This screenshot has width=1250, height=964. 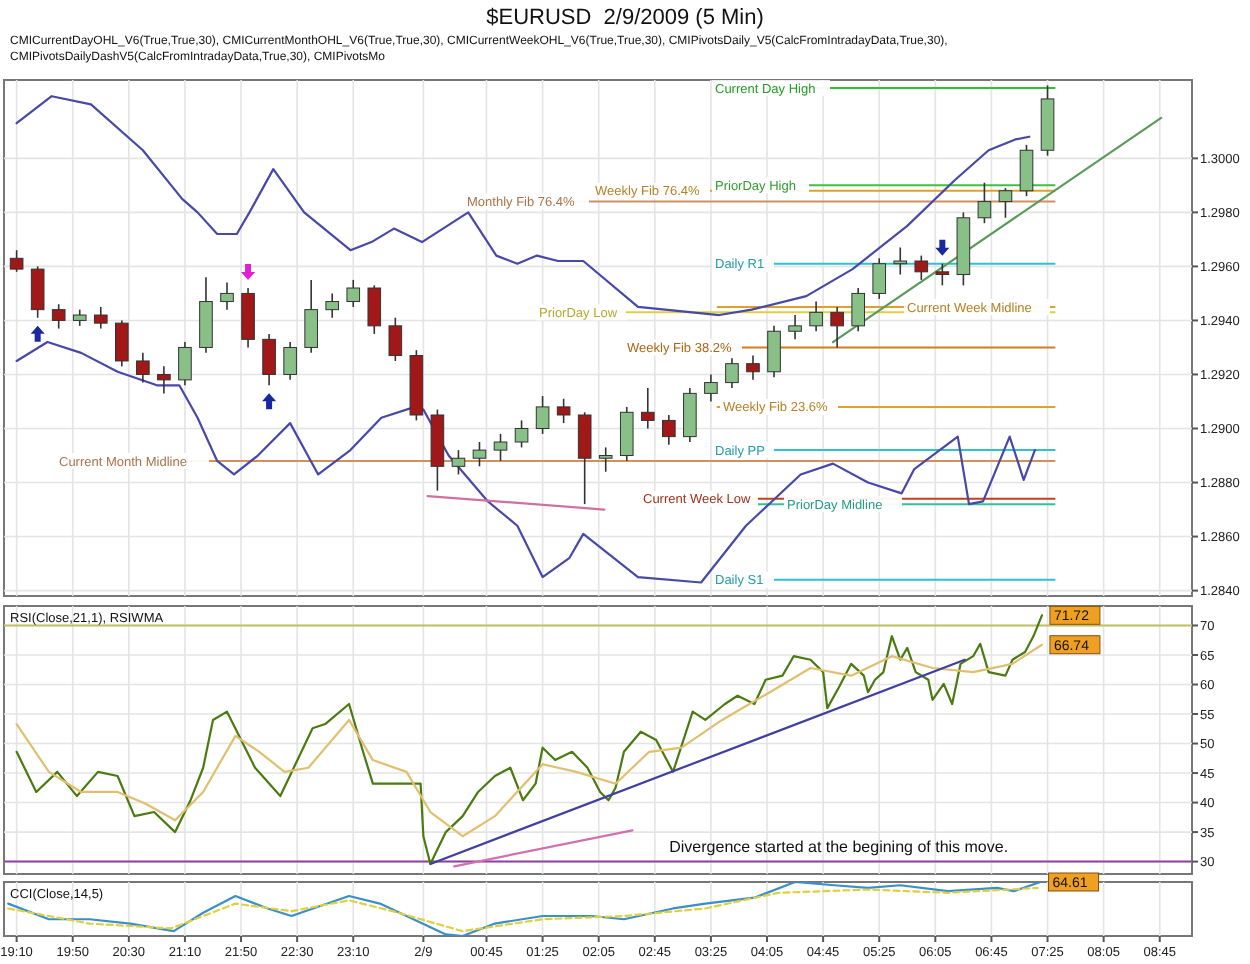 What do you see at coordinates (625, 18) in the screenshot?
I see `chart-title: $EURUSD 2/9/2009 (5 Min)` at bounding box center [625, 18].